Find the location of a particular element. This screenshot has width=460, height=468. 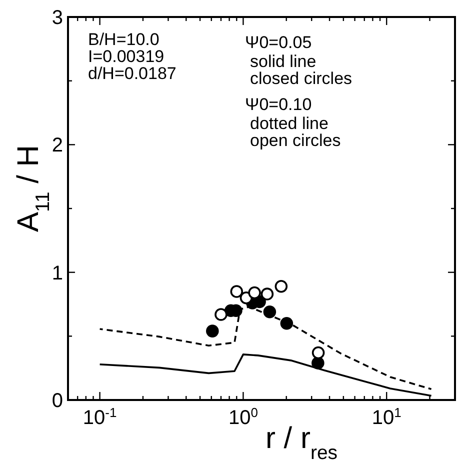

annotation: solid line is located at coordinates (283, 61).